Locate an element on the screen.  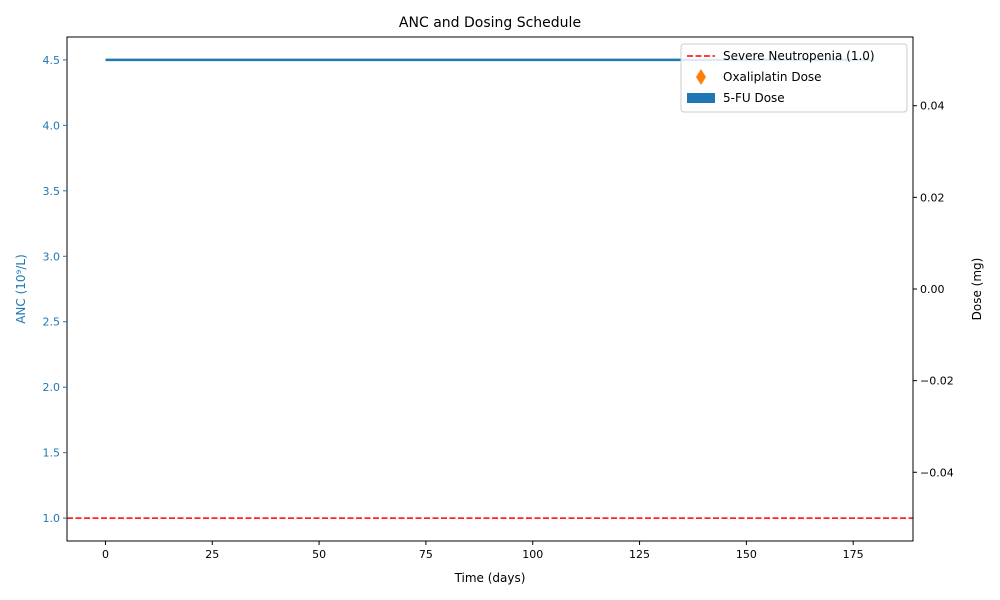
legend-swatch-diamond-icon is located at coordinates (701, 77).